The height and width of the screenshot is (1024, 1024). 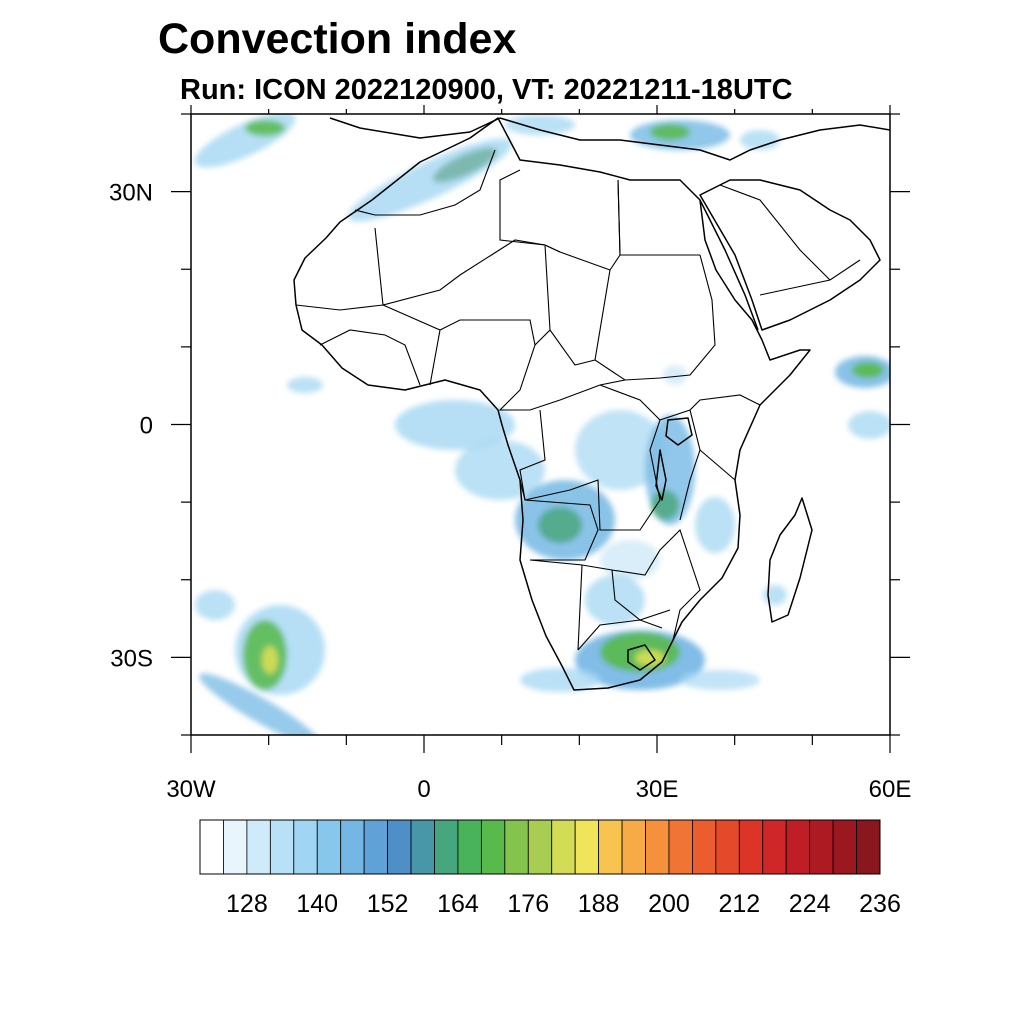 I want to click on lat-tick-label: 0, so click(x=146, y=426).